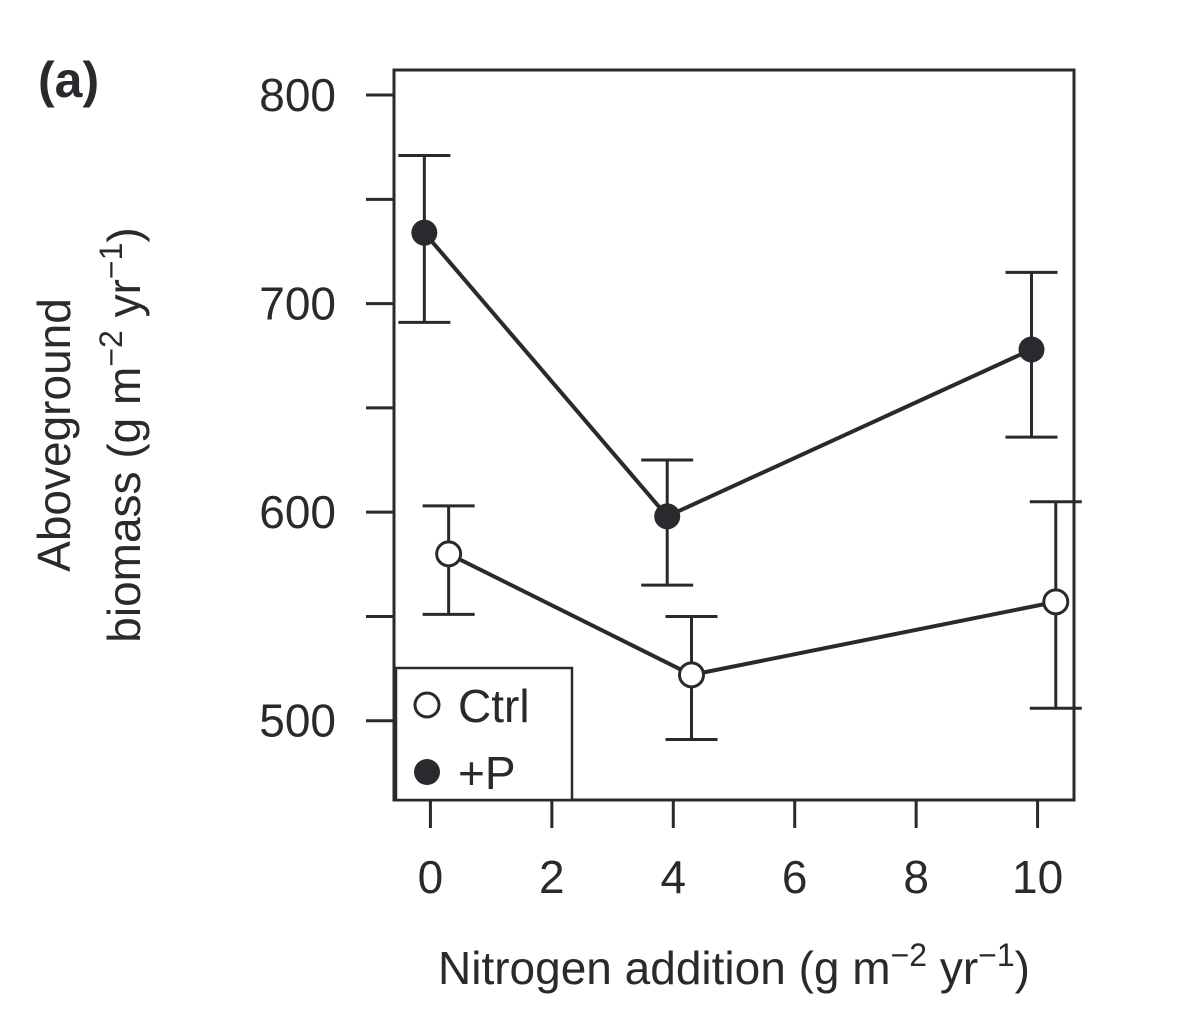  I want to click on x-tick-label-2: 2, so click(552, 877).